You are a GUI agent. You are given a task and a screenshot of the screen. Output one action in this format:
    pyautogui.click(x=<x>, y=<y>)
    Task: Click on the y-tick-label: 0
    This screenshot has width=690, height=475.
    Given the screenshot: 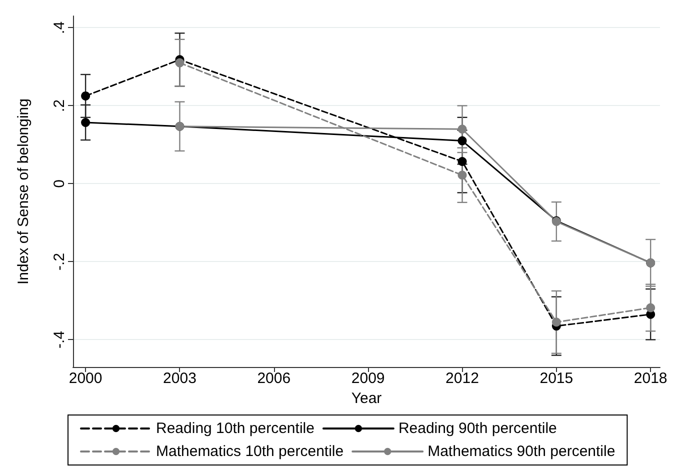 What is the action you would take?
    pyautogui.click(x=59, y=184)
    